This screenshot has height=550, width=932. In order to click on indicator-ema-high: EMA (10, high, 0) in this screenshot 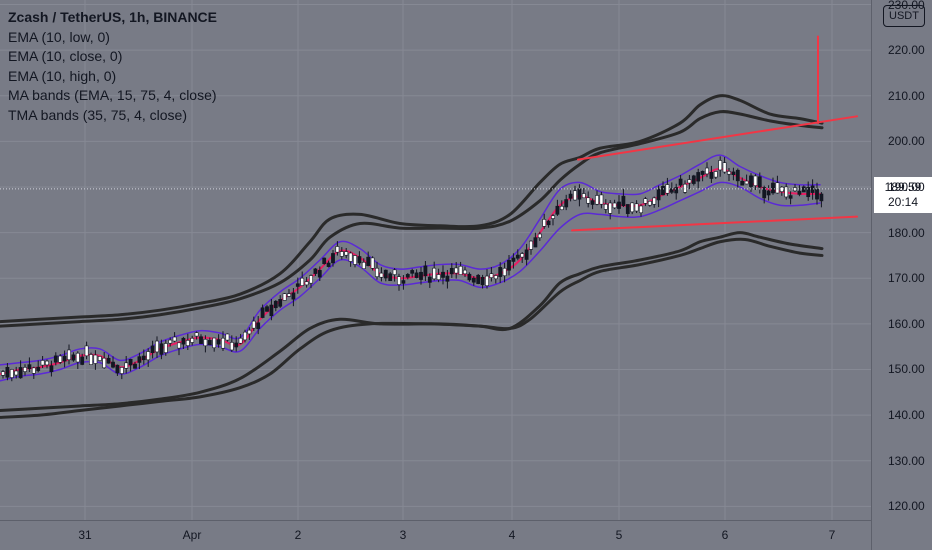, I will do `click(62, 75)`.